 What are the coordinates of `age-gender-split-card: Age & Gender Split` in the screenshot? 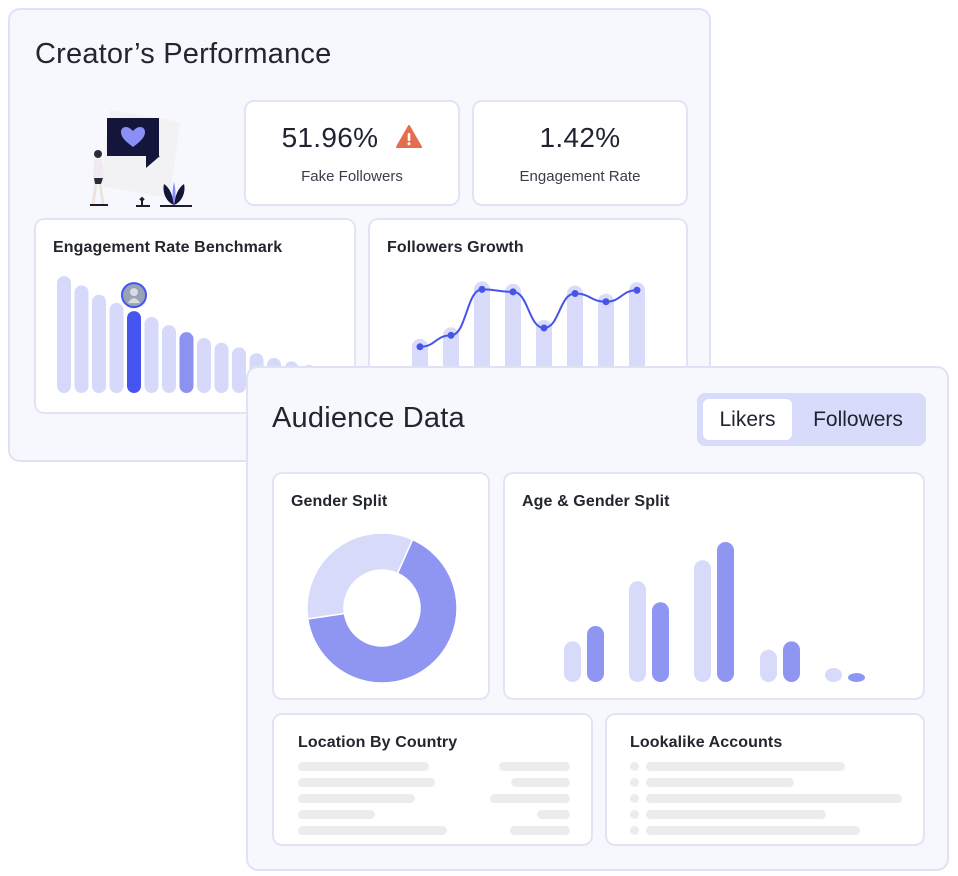 It's located at (714, 586).